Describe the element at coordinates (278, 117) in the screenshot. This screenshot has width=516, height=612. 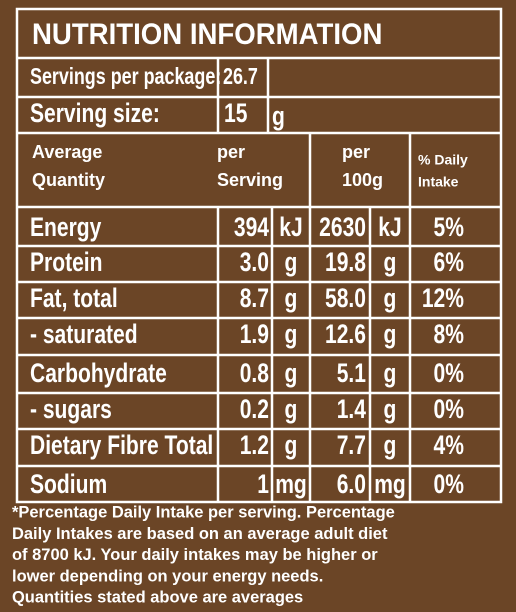
I see `serving-size-unit: g` at that location.